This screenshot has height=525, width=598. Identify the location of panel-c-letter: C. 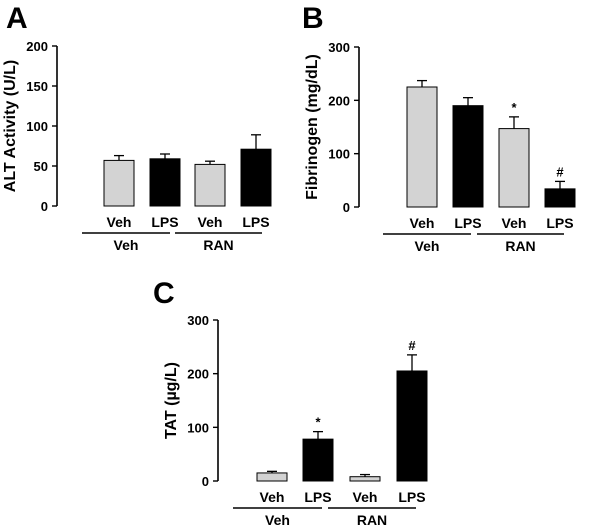
(164, 293).